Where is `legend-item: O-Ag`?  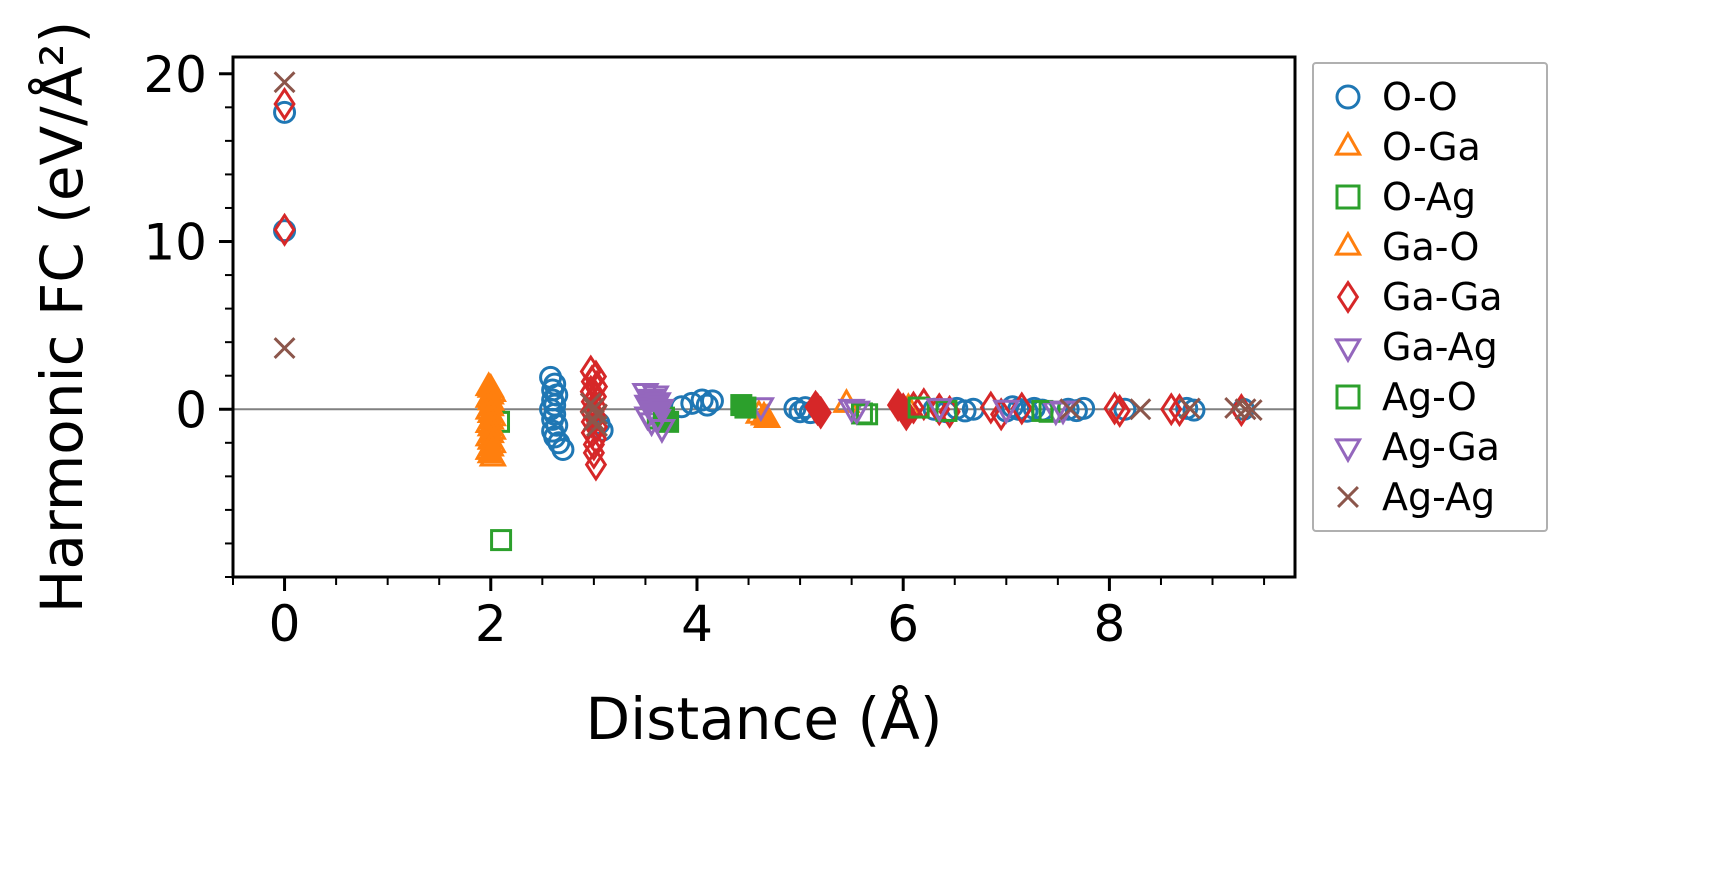 legend-item: O-Ag is located at coordinates (1430, 197).